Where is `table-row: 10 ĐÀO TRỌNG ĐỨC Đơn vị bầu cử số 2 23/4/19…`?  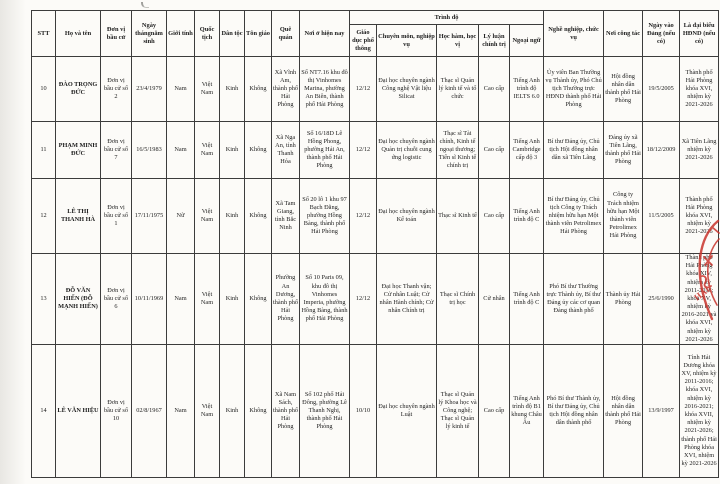 table-row: 10 ĐÀO TRỌNG ĐỨC Đơn vị bầu cử số 2 23/4/19… is located at coordinates (375, 89).